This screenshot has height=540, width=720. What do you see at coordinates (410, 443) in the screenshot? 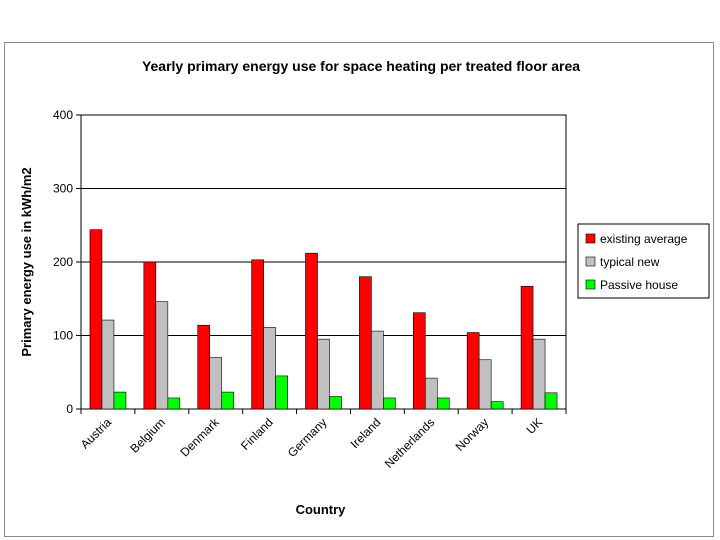
I see `x-tick-label: Netherlands` at bounding box center [410, 443].